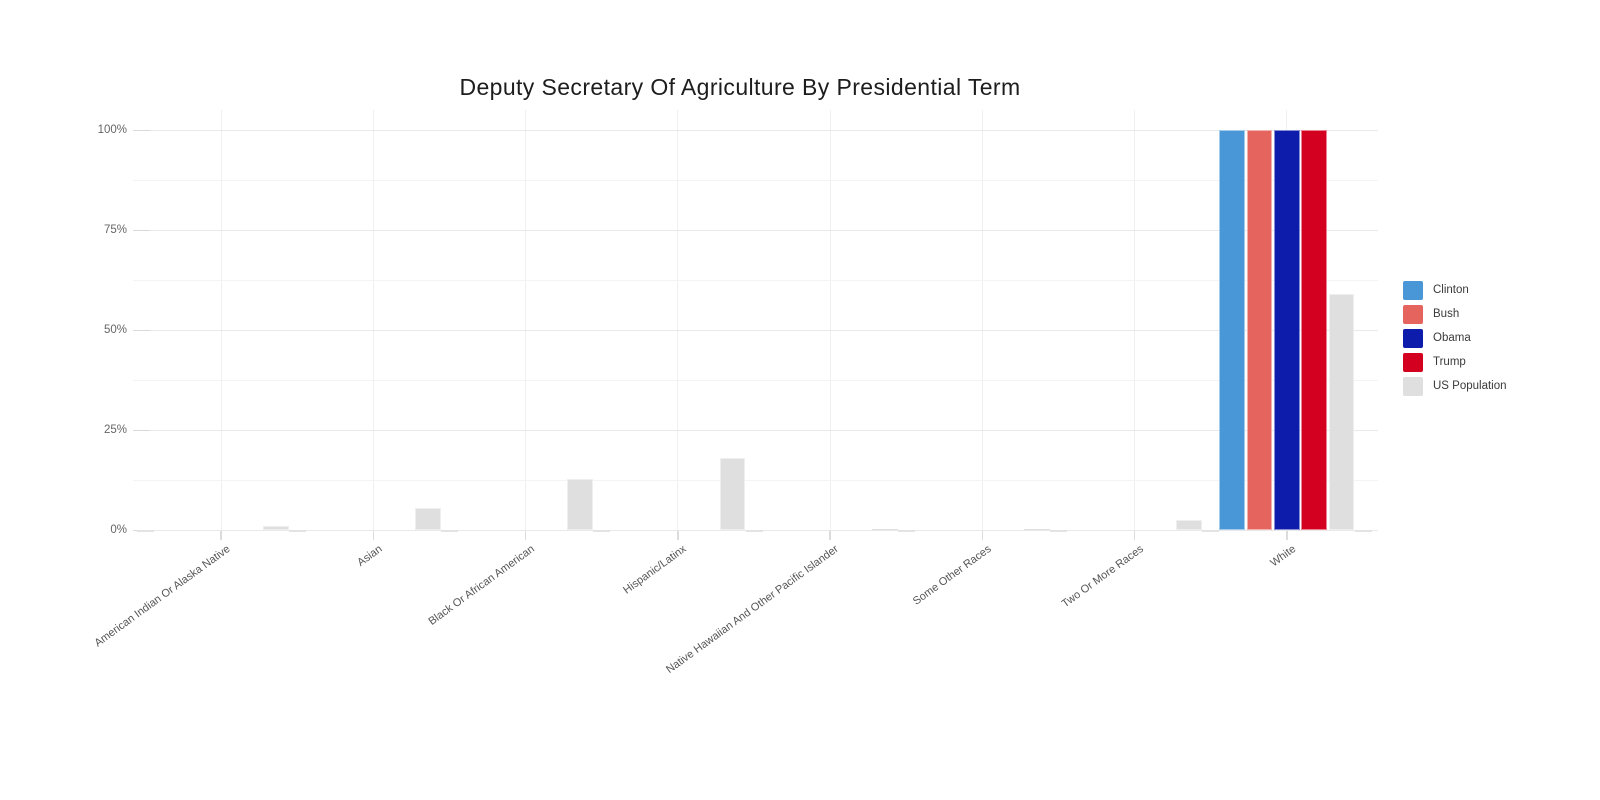  I want to click on legend-swatch-trump, so click(1413, 362).